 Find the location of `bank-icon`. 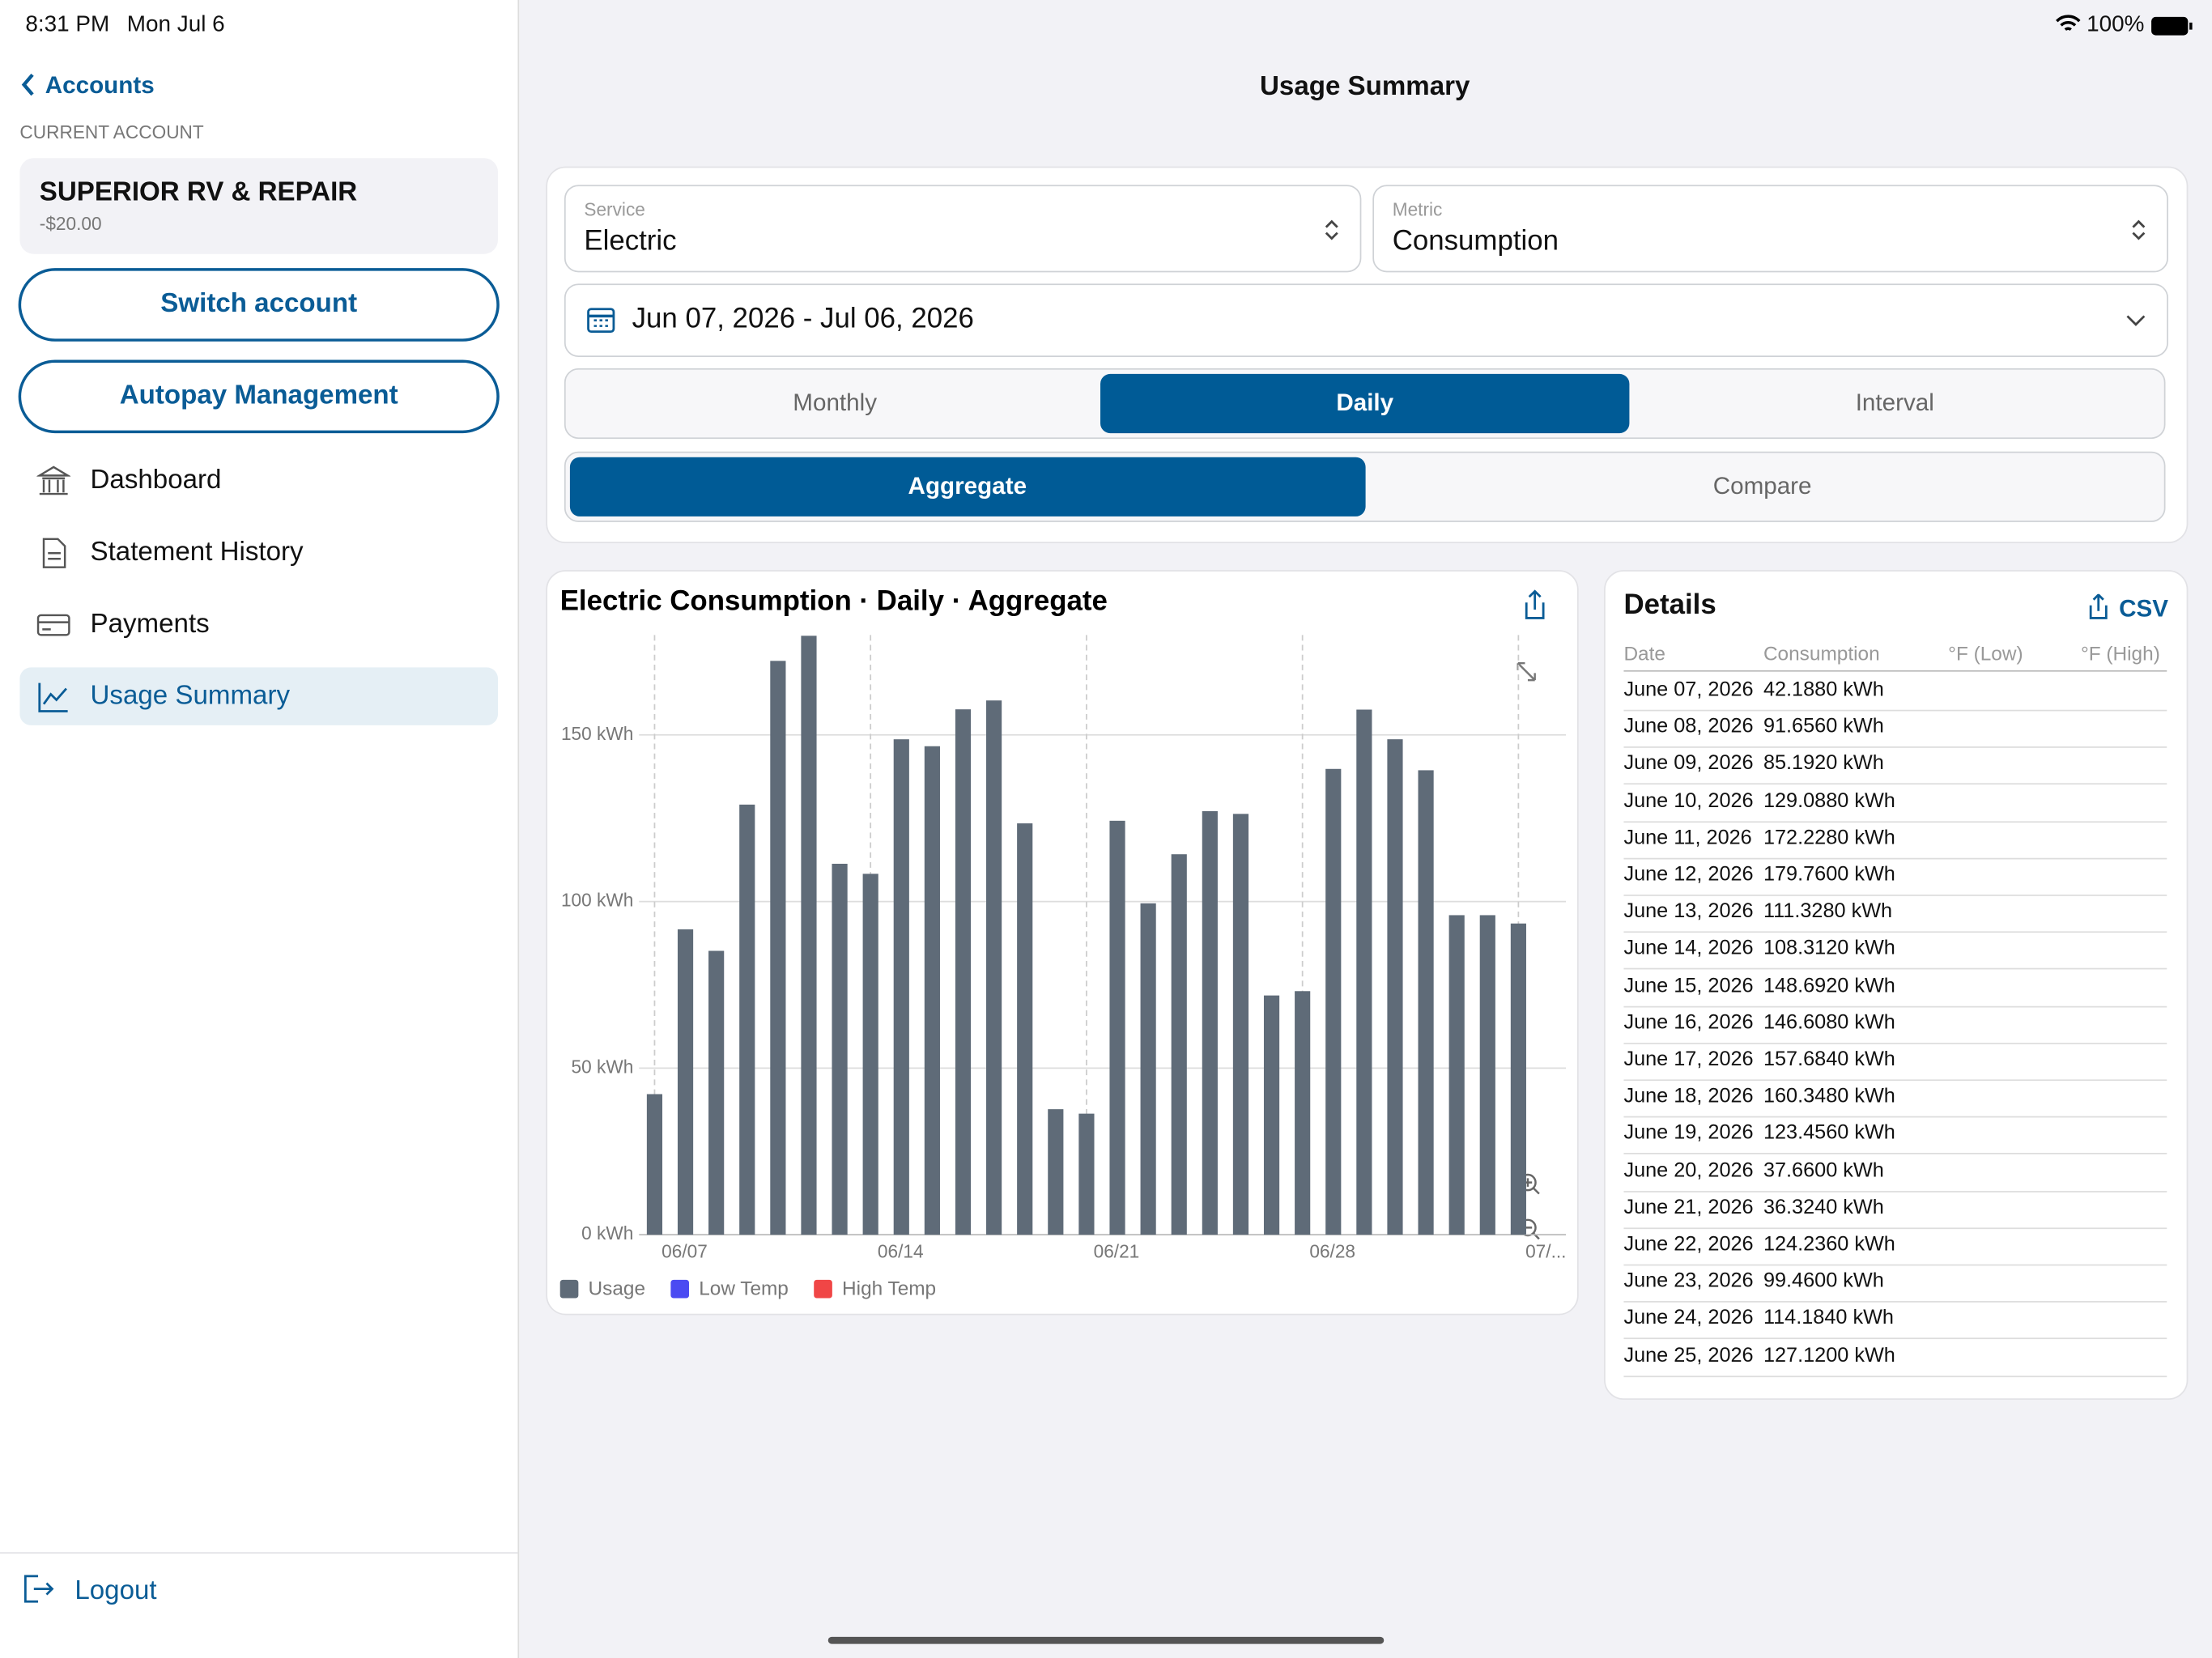

bank-icon is located at coordinates (54, 480).